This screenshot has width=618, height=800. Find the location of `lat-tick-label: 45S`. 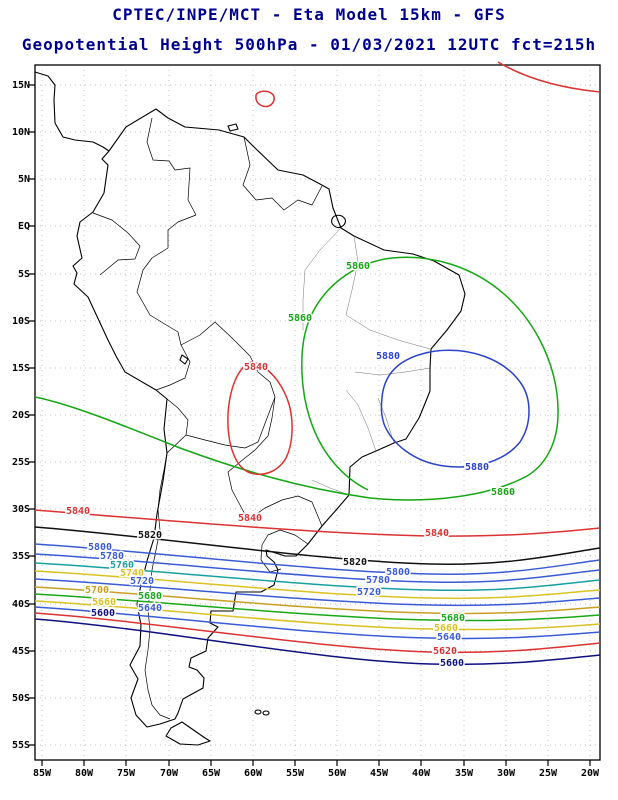

lat-tick-label: 45S is located at coordinates (21, 651).